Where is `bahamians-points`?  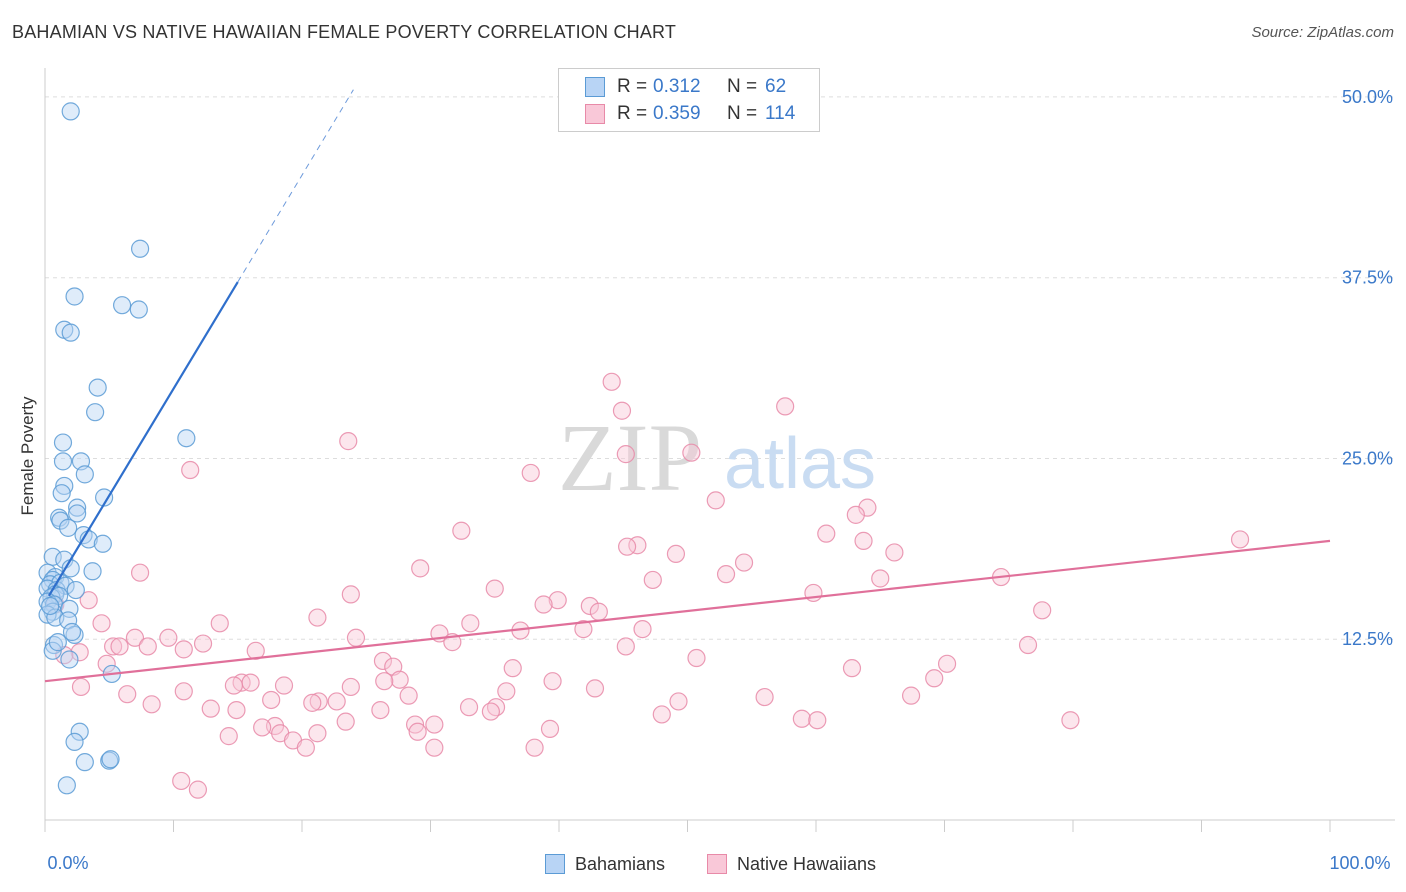
bahamians-points is located at coordinates (117, 448).